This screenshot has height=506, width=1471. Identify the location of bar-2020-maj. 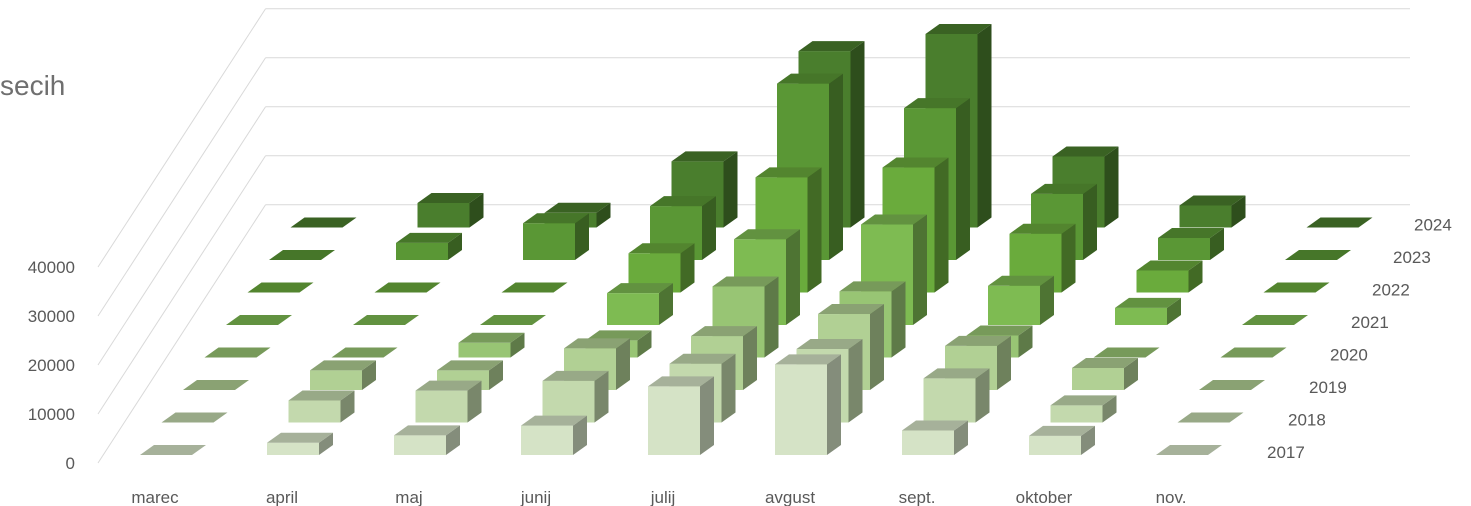
(484, 350).